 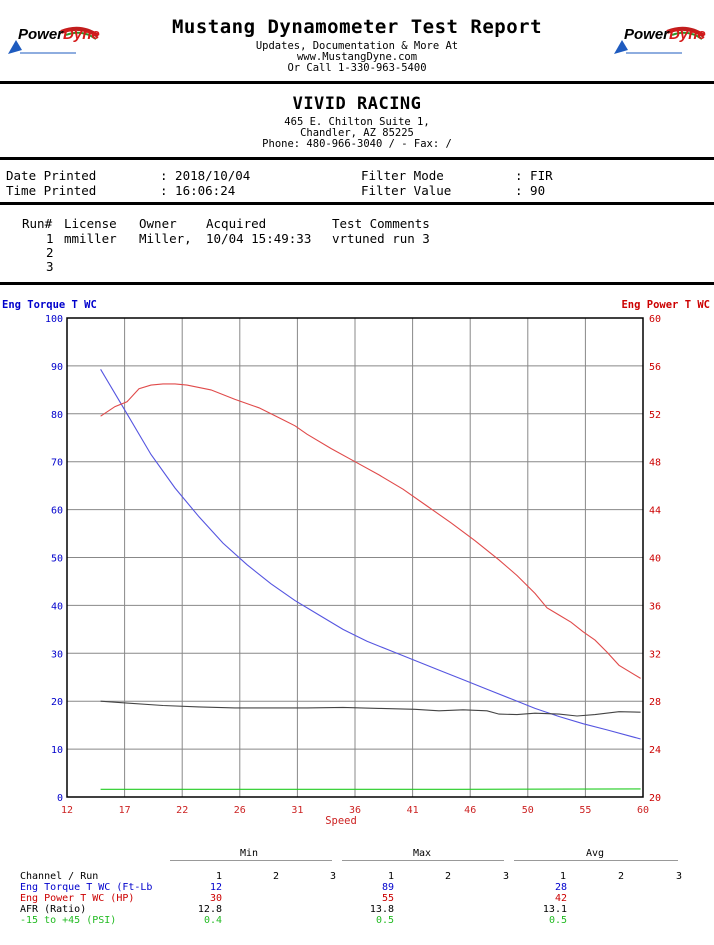 What do you see at coordinates (57, 606) in the screenshot?
I see `left-tick-label: 40` at bounding box center [57, 606].